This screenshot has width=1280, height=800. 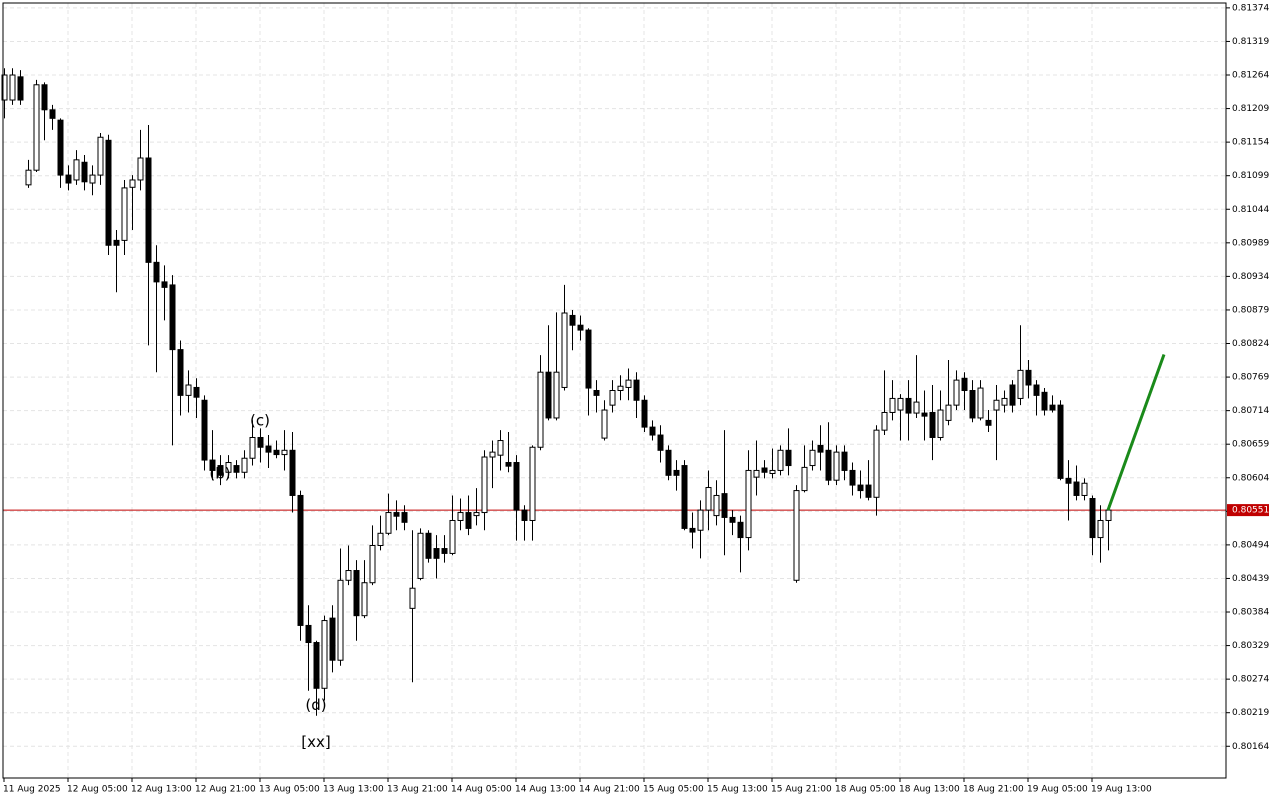 I want to click on y-tick-label: 0.80604, so click(x=1250, y=478).